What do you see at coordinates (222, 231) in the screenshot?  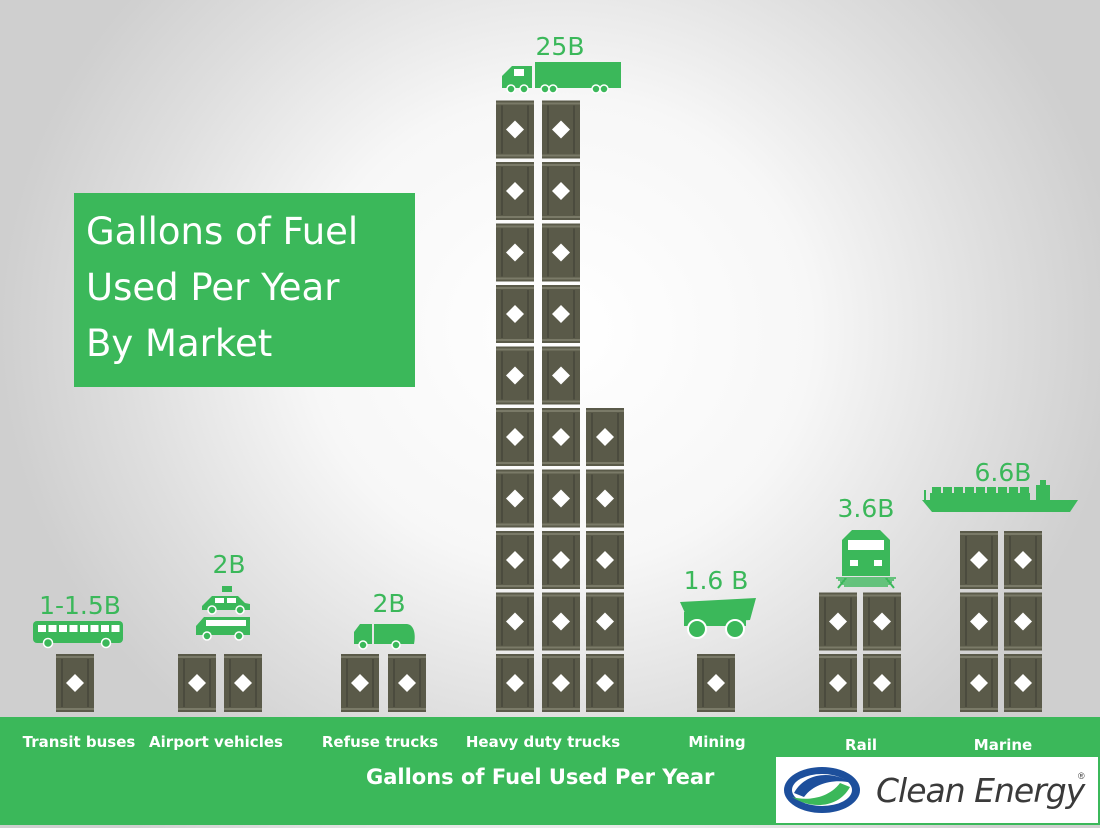 I see `chart-title-line-1: Gallons of Fuel` at bounding box center [222, 231].